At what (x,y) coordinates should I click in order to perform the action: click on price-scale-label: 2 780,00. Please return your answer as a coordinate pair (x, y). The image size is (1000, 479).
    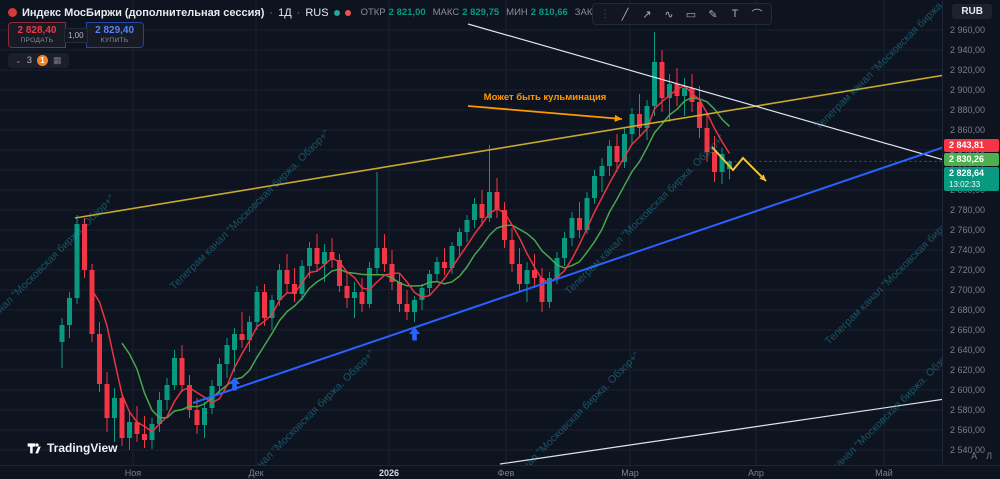
    Looking at the image, I should click on (968, 210).